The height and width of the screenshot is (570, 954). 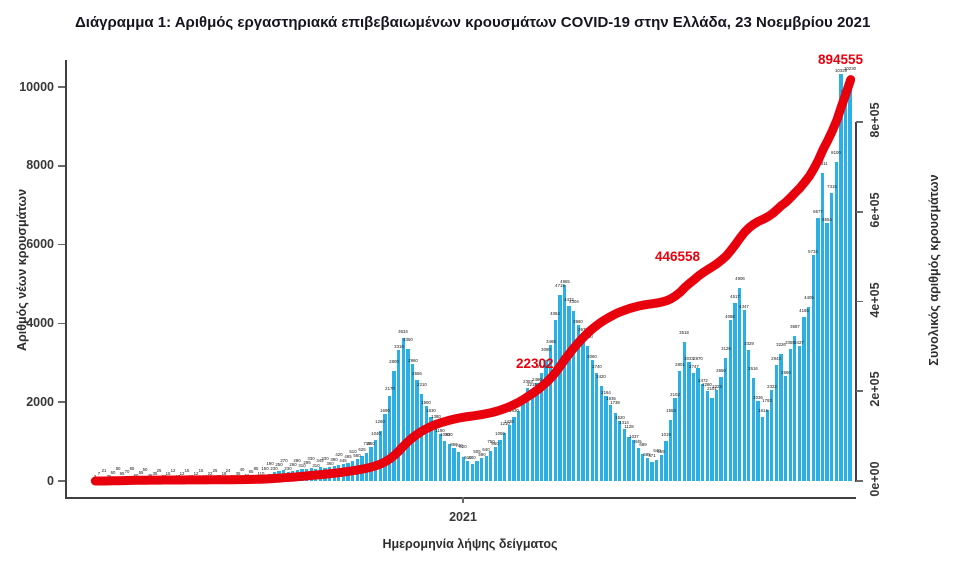 What do you see at coordinates (247, 475) in the screenshot?
I see `bar-value-label: 52` at bounding box center [247, 475].